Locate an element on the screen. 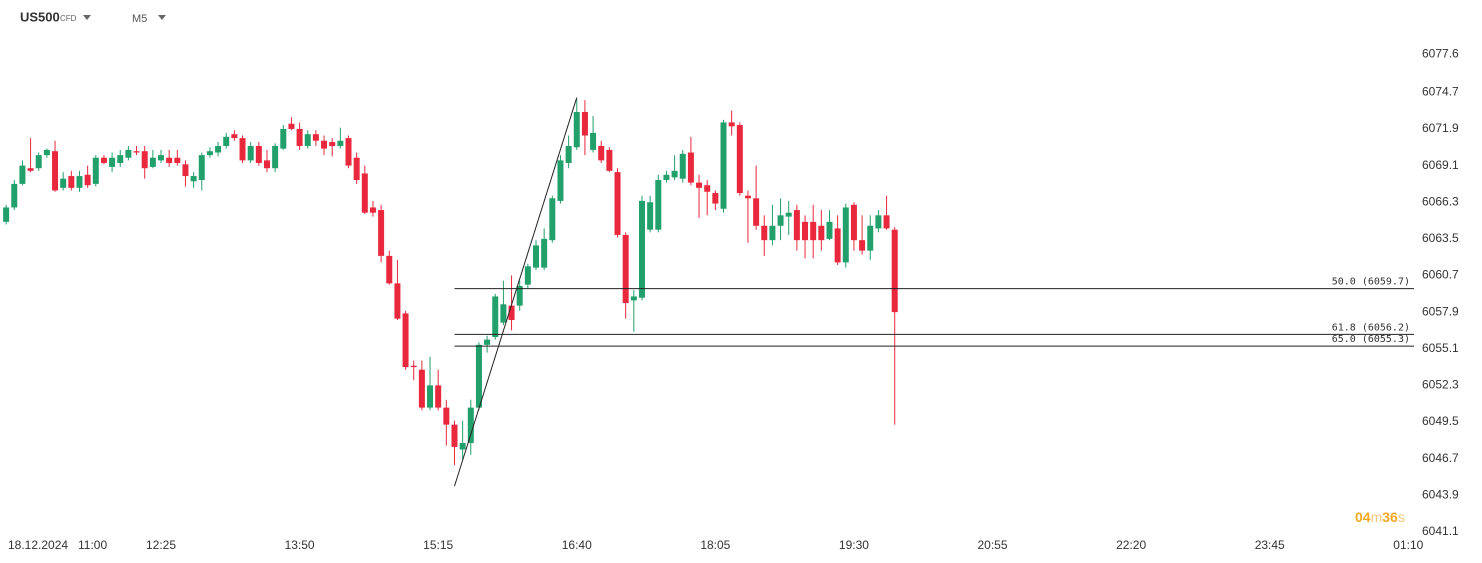 Image resolution: width=1482 pixels, height=563 pixels. y-tick-label: 6060.7 is located at coordinates (1440, 275).